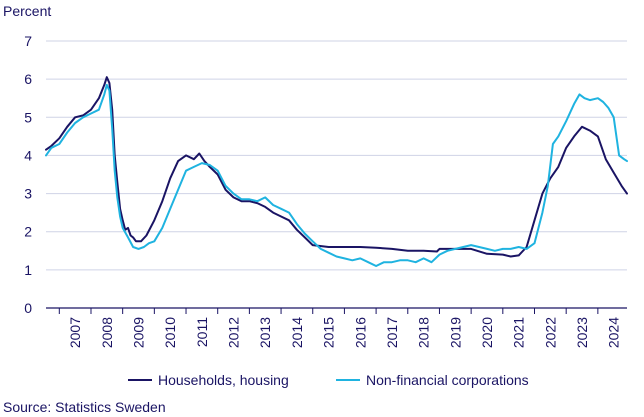  Describe the element at coordinates (223, 380) in the screenshot. I see `legend-label: Households, housing` at that location.